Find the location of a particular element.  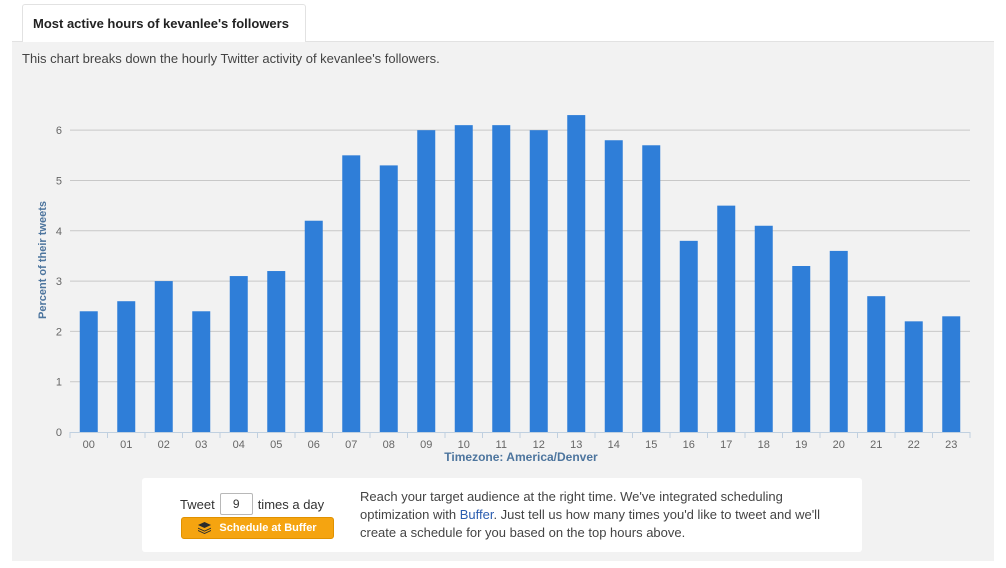

x-tick-label: 02 is located at coordinates (164, 445).